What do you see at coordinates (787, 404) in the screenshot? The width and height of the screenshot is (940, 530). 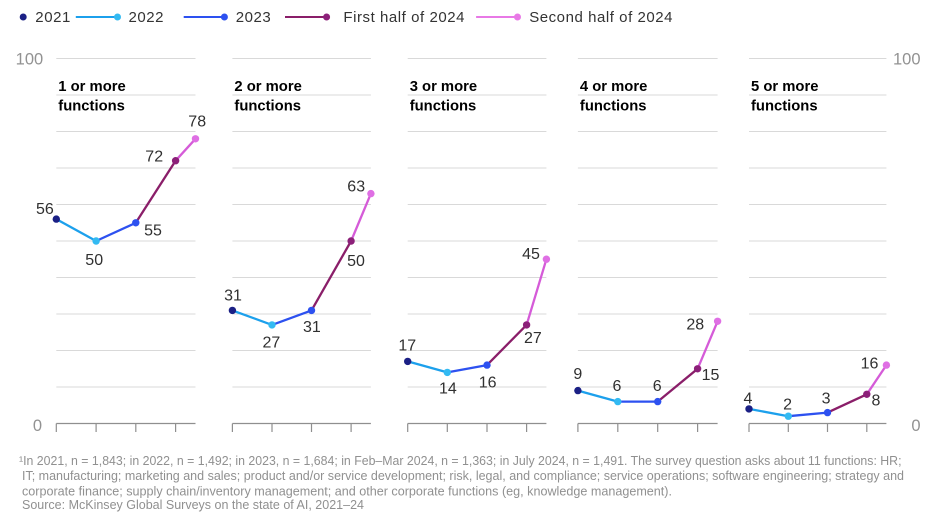 I see `svg-text: 2` at bounding box center [787, 404].